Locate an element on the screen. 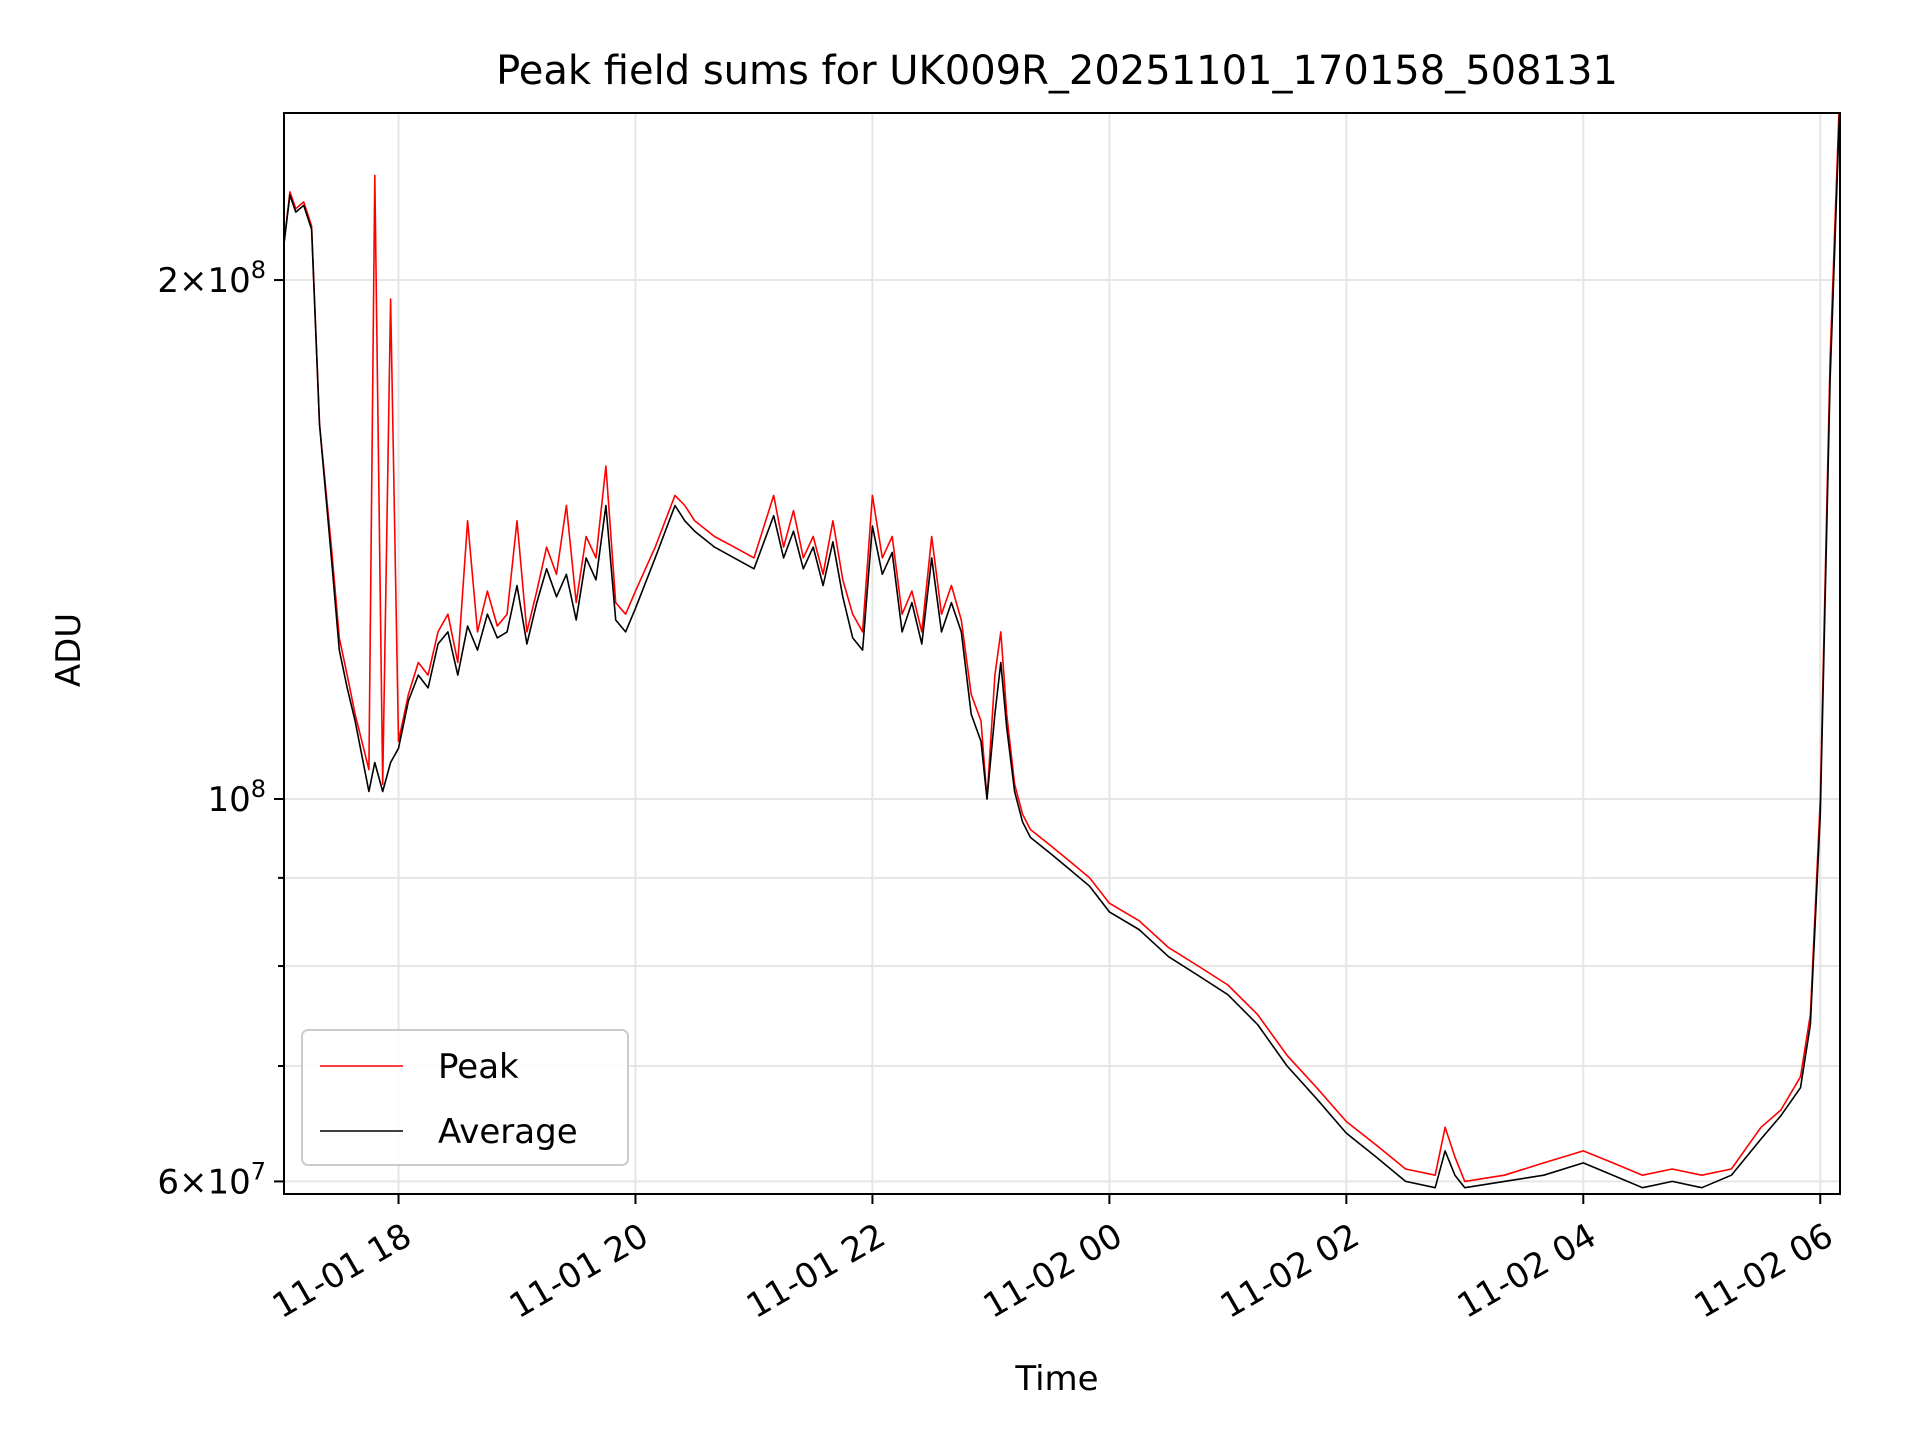  legend-peak-label: Peak is located at coordinates (478, 1067).